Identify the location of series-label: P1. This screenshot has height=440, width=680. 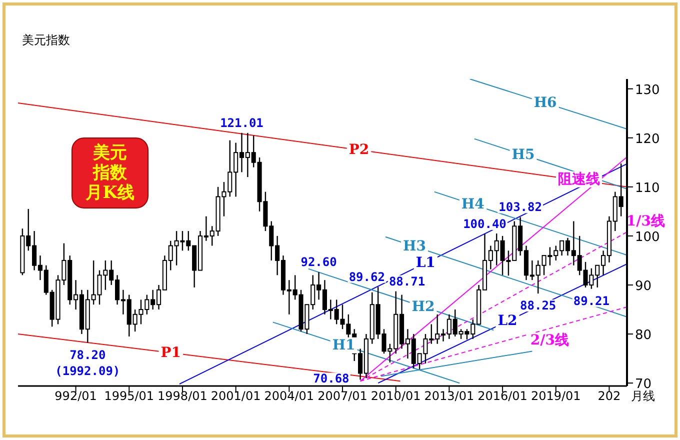
(171, 352).